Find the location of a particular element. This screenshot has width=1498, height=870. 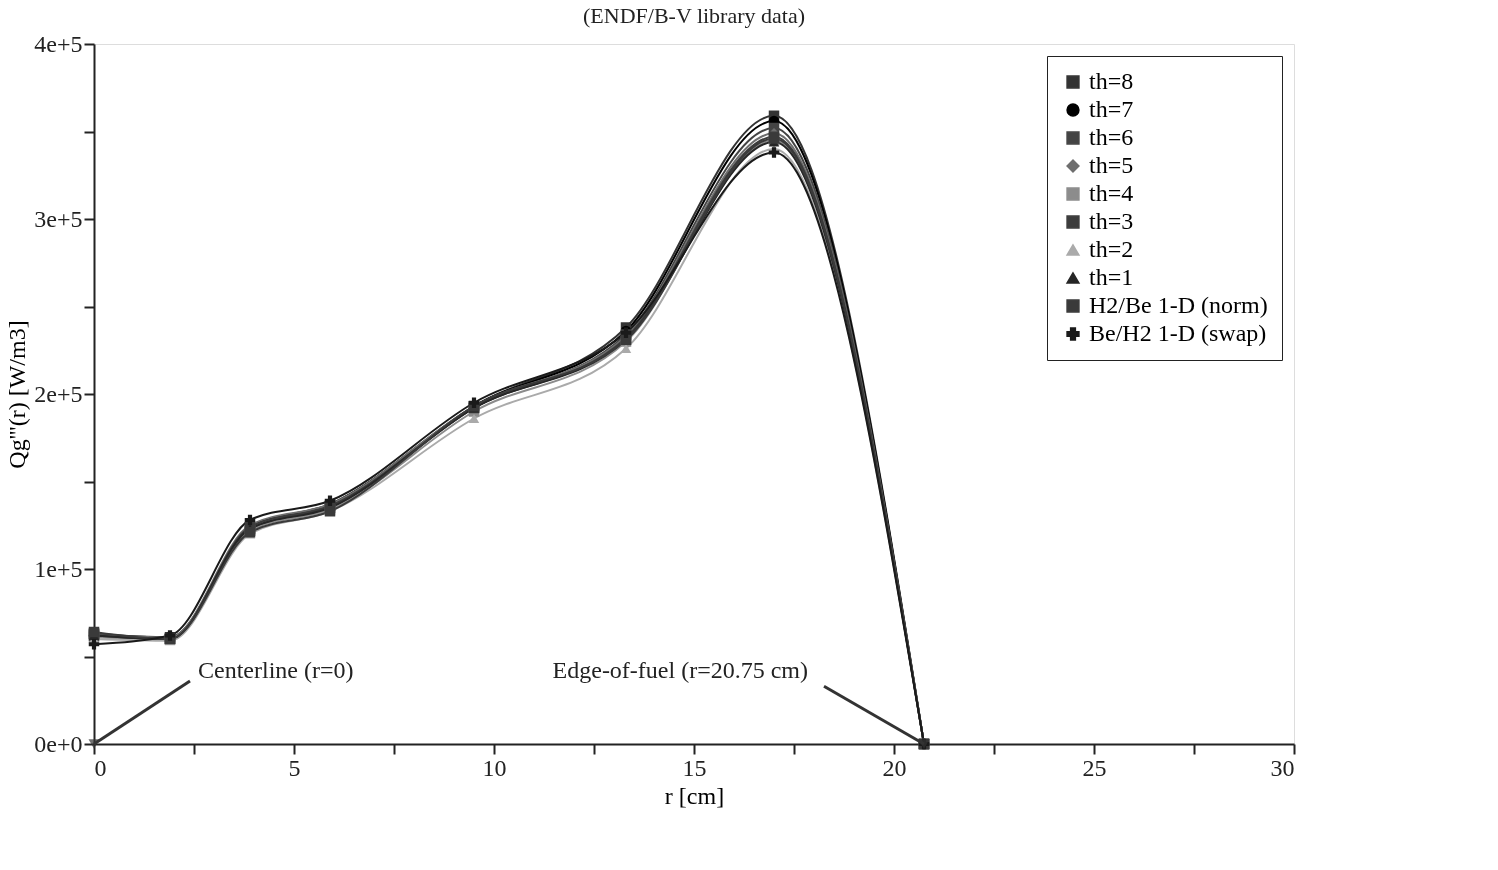

y-tick-label: 2e+5 is located at coordinates (58, 393).